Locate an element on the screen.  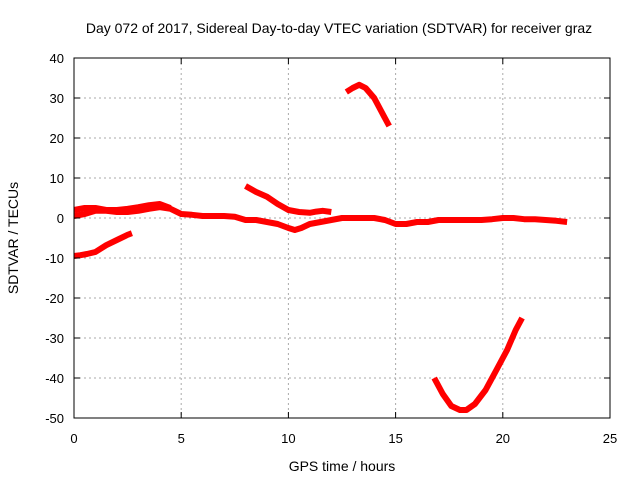
y-tick-label: -40 is located at coordinates (54, 378).